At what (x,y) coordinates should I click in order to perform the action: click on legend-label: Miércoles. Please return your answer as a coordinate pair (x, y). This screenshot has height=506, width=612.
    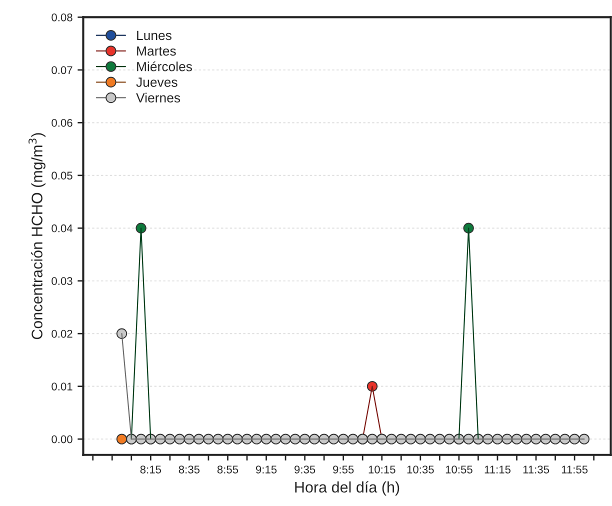
    Looking at the image, I should click on (164, 66).